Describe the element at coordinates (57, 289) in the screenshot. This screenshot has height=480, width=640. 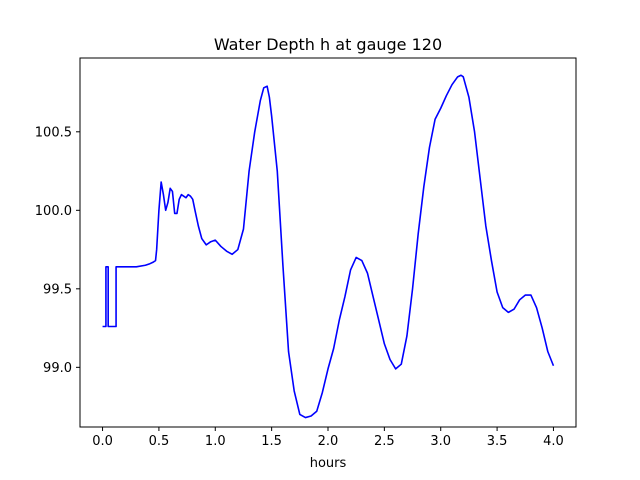
I see `y-tick-label: 99.5` at that location.